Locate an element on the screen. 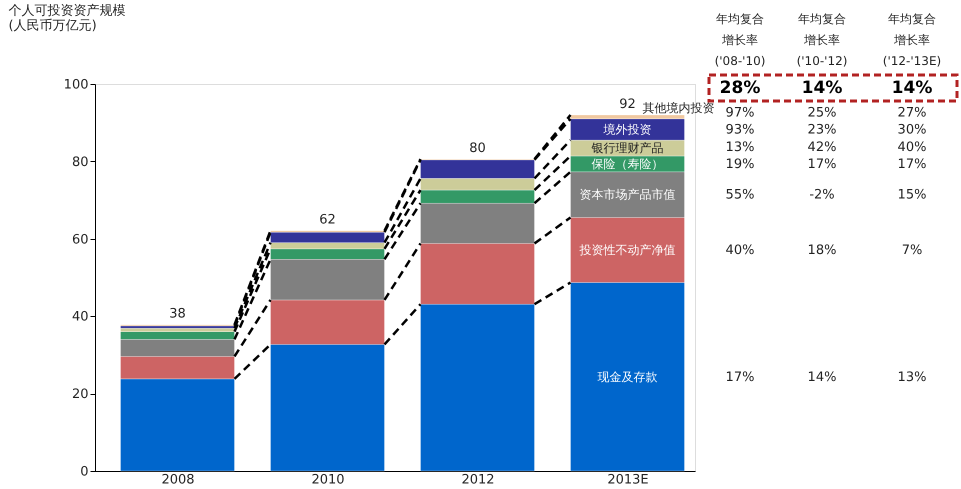  text: 28% is located at coordinates (740, 88).